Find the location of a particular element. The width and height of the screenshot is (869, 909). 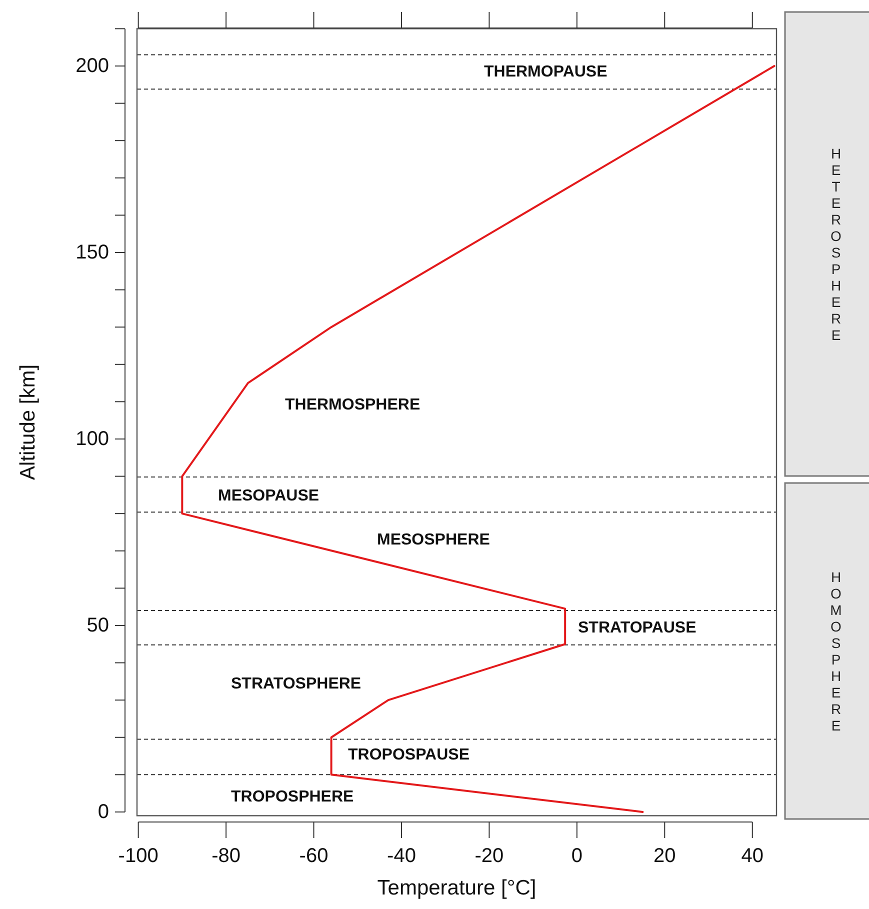

text: HOMOSPHERE is located at coordinates (836, 651).